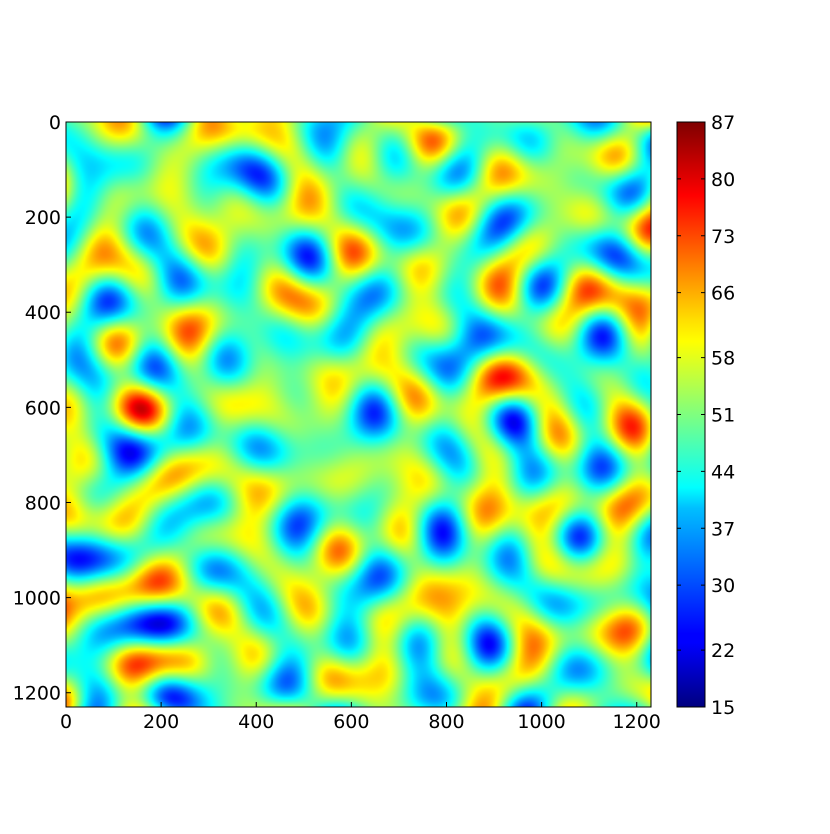 This screenshot has height=834, width=830. I want to click on x-tick-label: 800, so click(446, 722).